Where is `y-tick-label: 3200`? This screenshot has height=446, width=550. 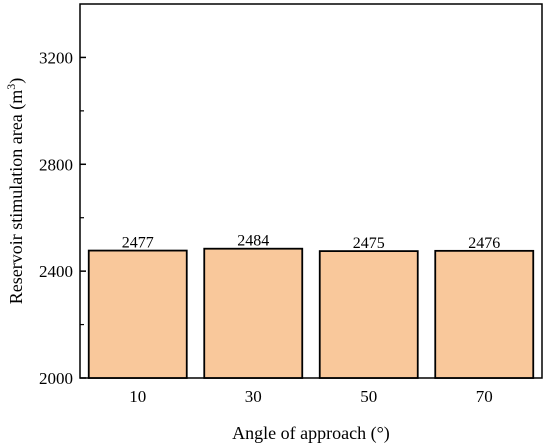 y-tick-label: 3200 is located at coordinates (56, 57).